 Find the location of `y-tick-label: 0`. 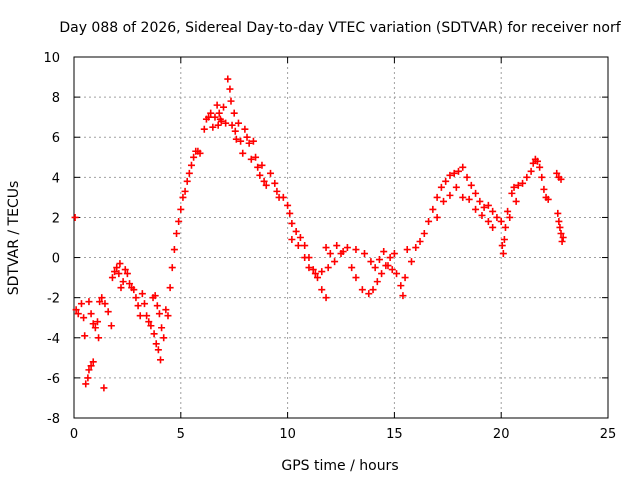

y-tick-label: 0 is located at coordinates (56, 259).